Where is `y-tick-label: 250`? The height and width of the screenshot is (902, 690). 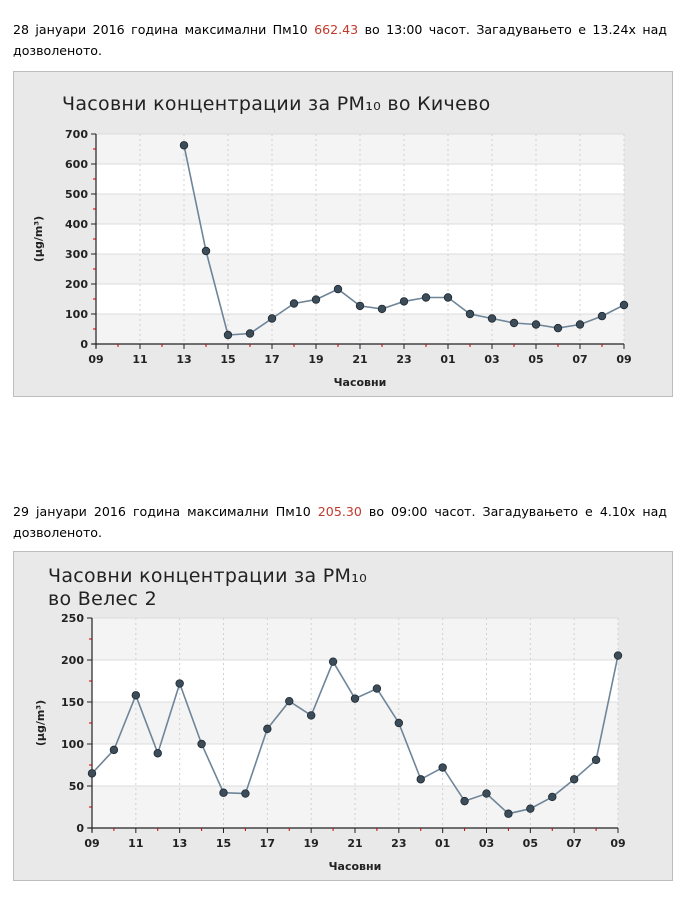 y-tick-label: 250 is located at coordinates (72, 618).